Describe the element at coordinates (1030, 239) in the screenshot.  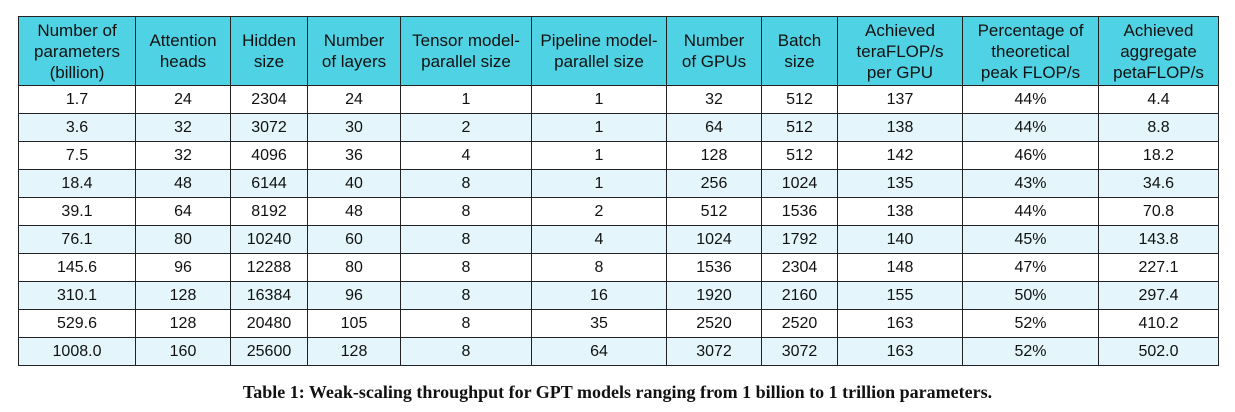
I see `cell-percent-peak: 45%` at that location.